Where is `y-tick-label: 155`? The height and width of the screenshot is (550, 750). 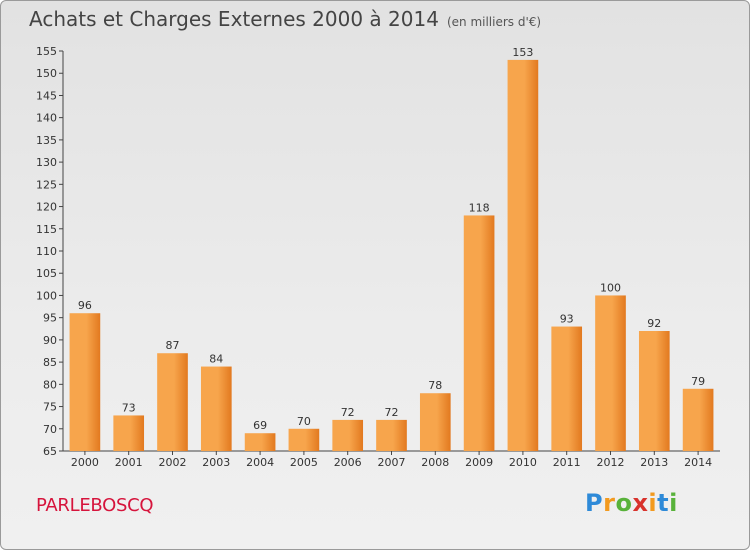
y-tick-label: 155 is located at coordinates (46, 51).